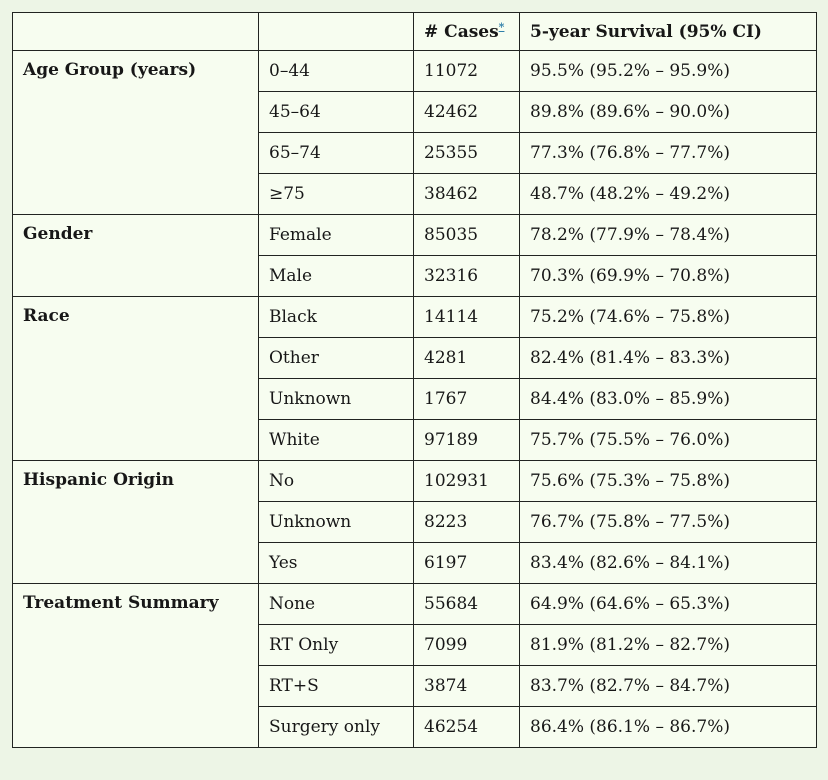 The image size is (828, 780). Describe the element at coordinates (336, 604) in the screenshot. I see `level-cell: None` at that location.